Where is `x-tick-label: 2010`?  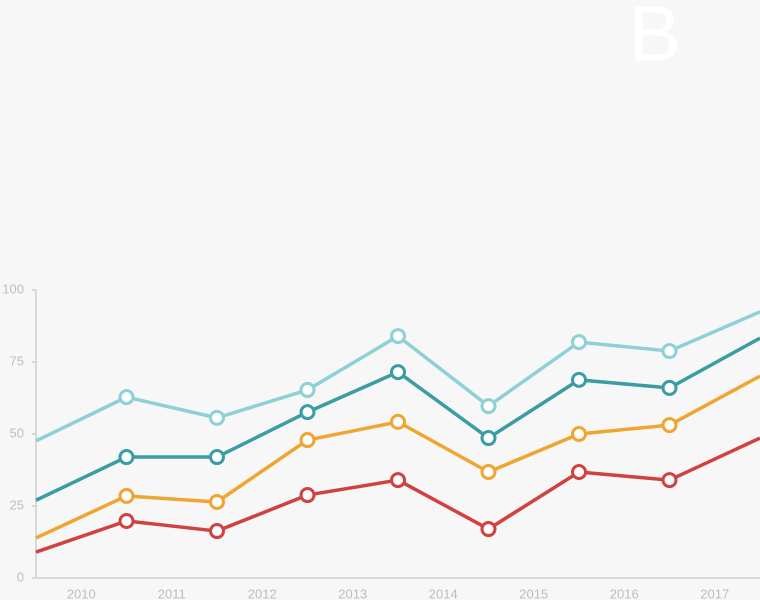 x-tick-label: 2010 is located at coordinates (81, 593).